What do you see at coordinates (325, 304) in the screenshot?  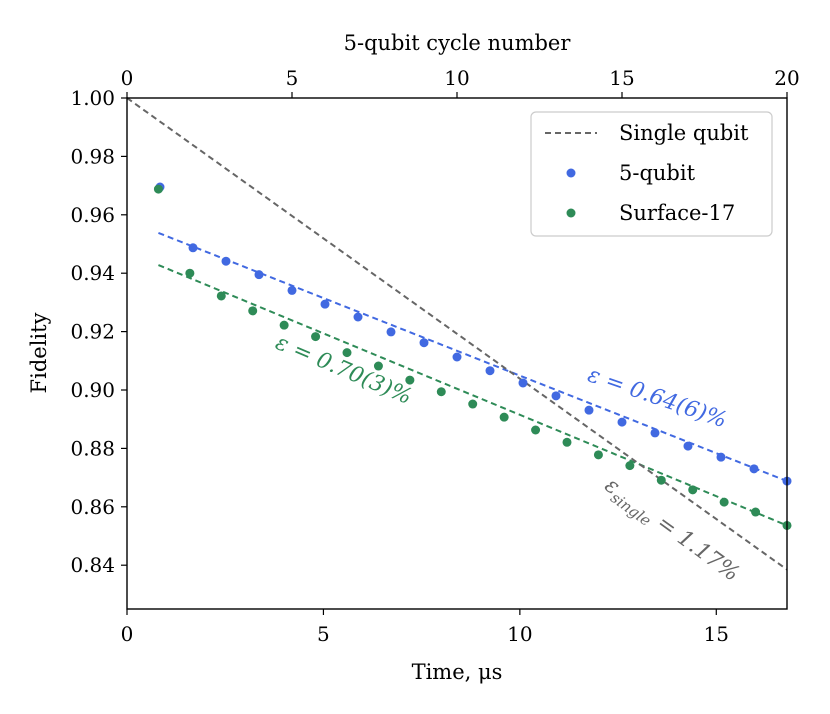 I see `5-qubit-point-5` at bounding box center [325, 304].